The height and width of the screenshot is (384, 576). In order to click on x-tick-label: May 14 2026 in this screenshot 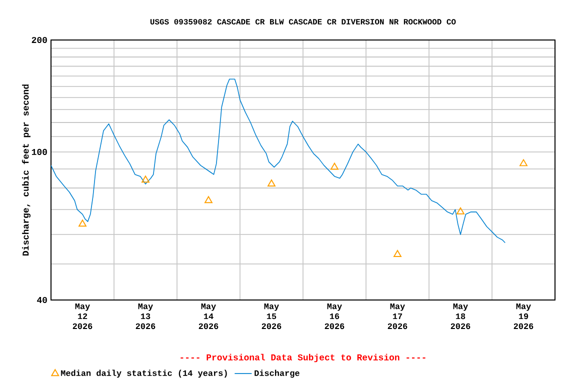, I will do `click(208, 317)`.